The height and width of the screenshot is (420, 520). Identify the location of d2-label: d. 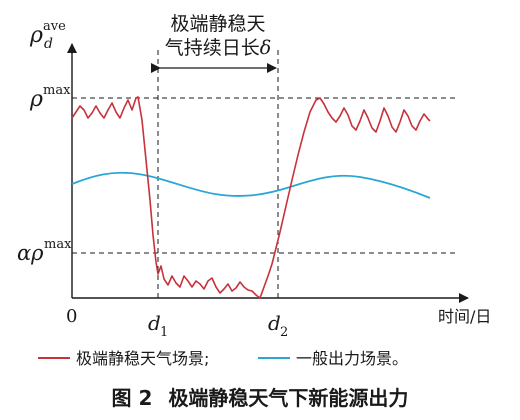
(274, 323).